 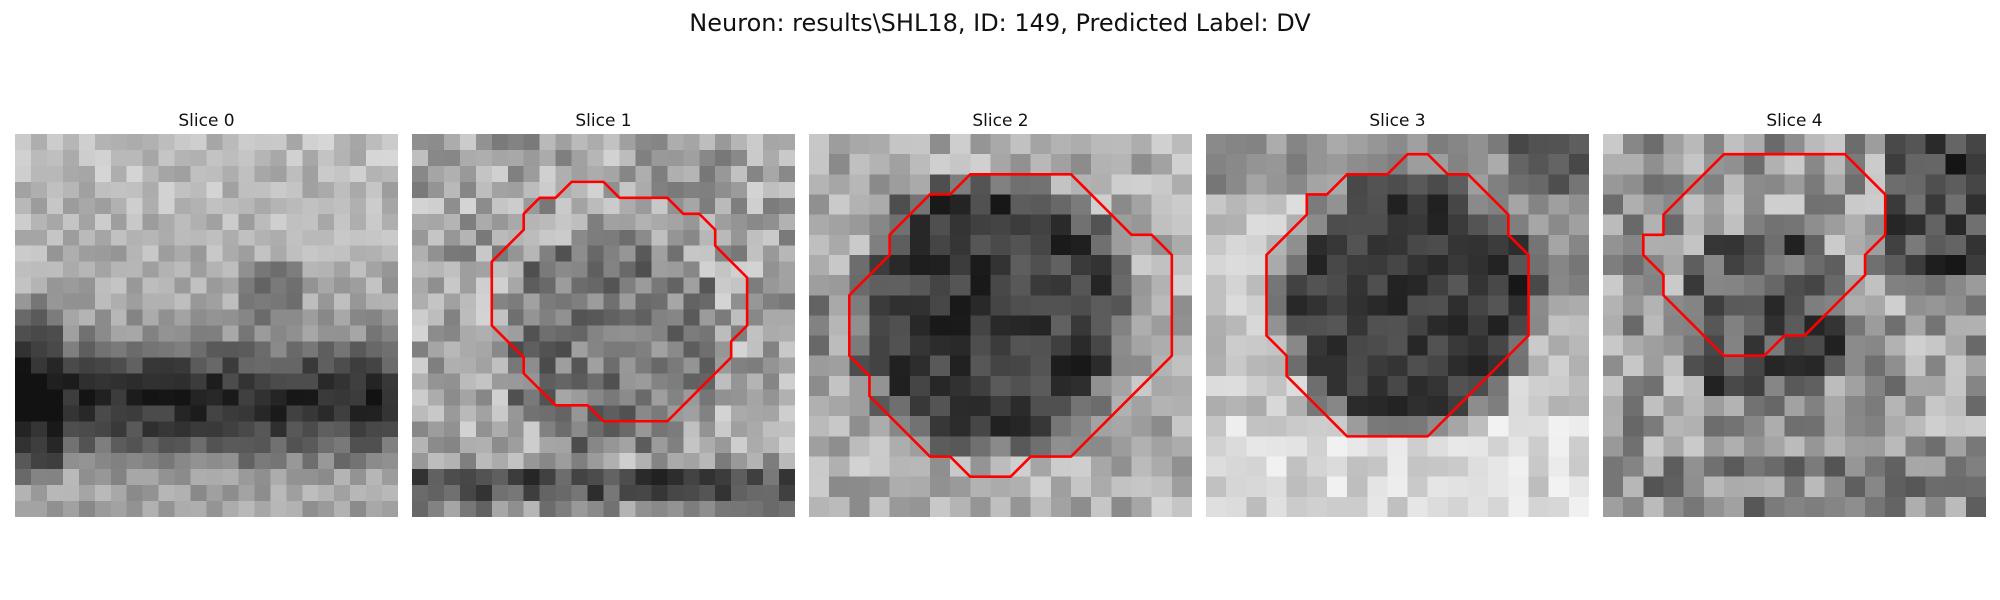 What do you see at coordinates (1397, 121) in the screenshot?
I see `slice-title: Slice 3` at bounding box center [1397, 121].